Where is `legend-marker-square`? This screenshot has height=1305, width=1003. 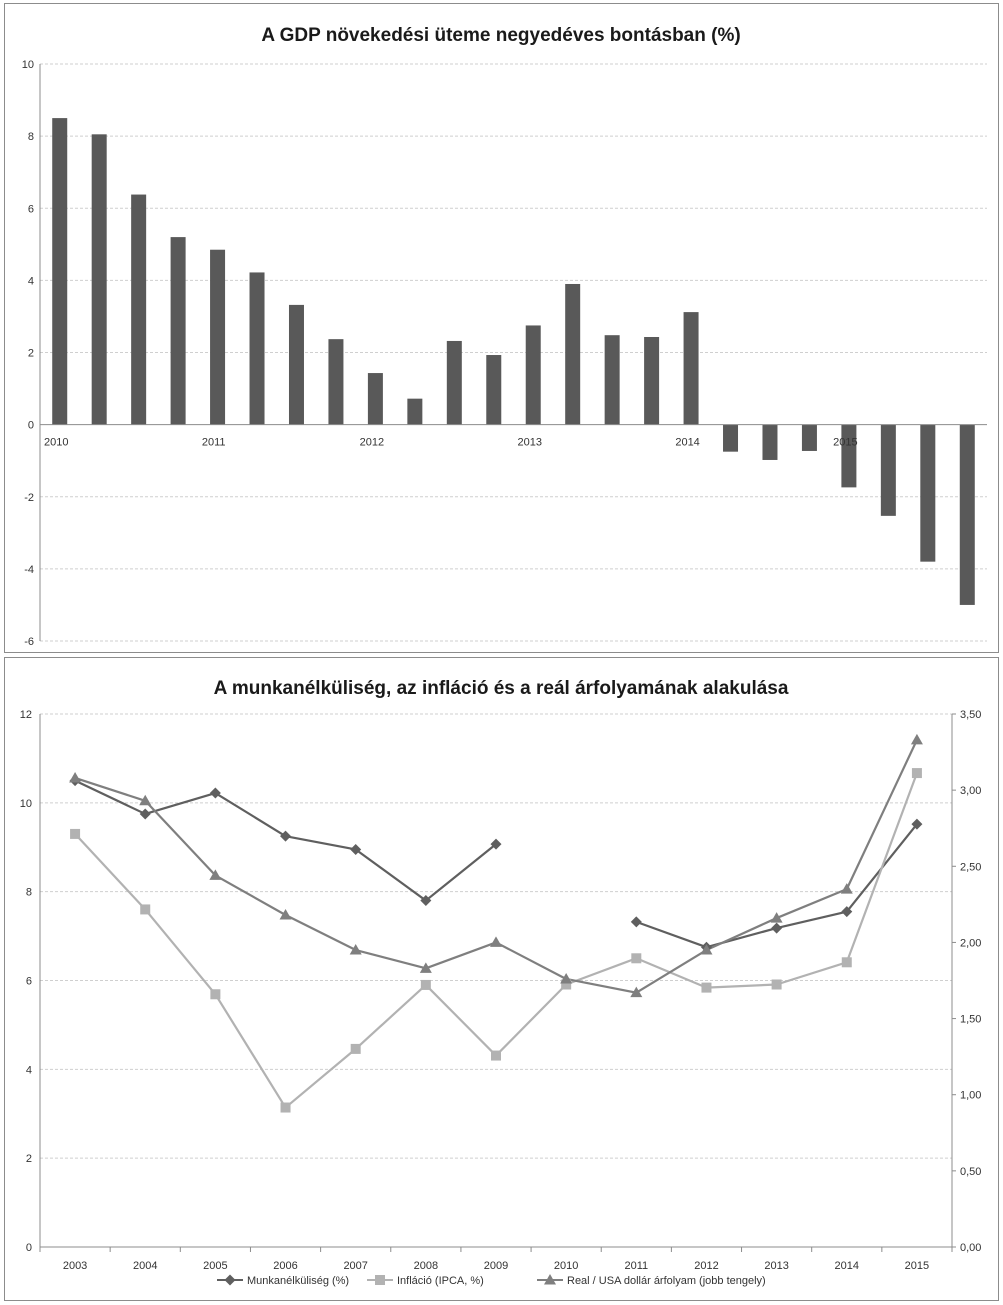
legend-marker-square is located at coordinates (380, 1280).